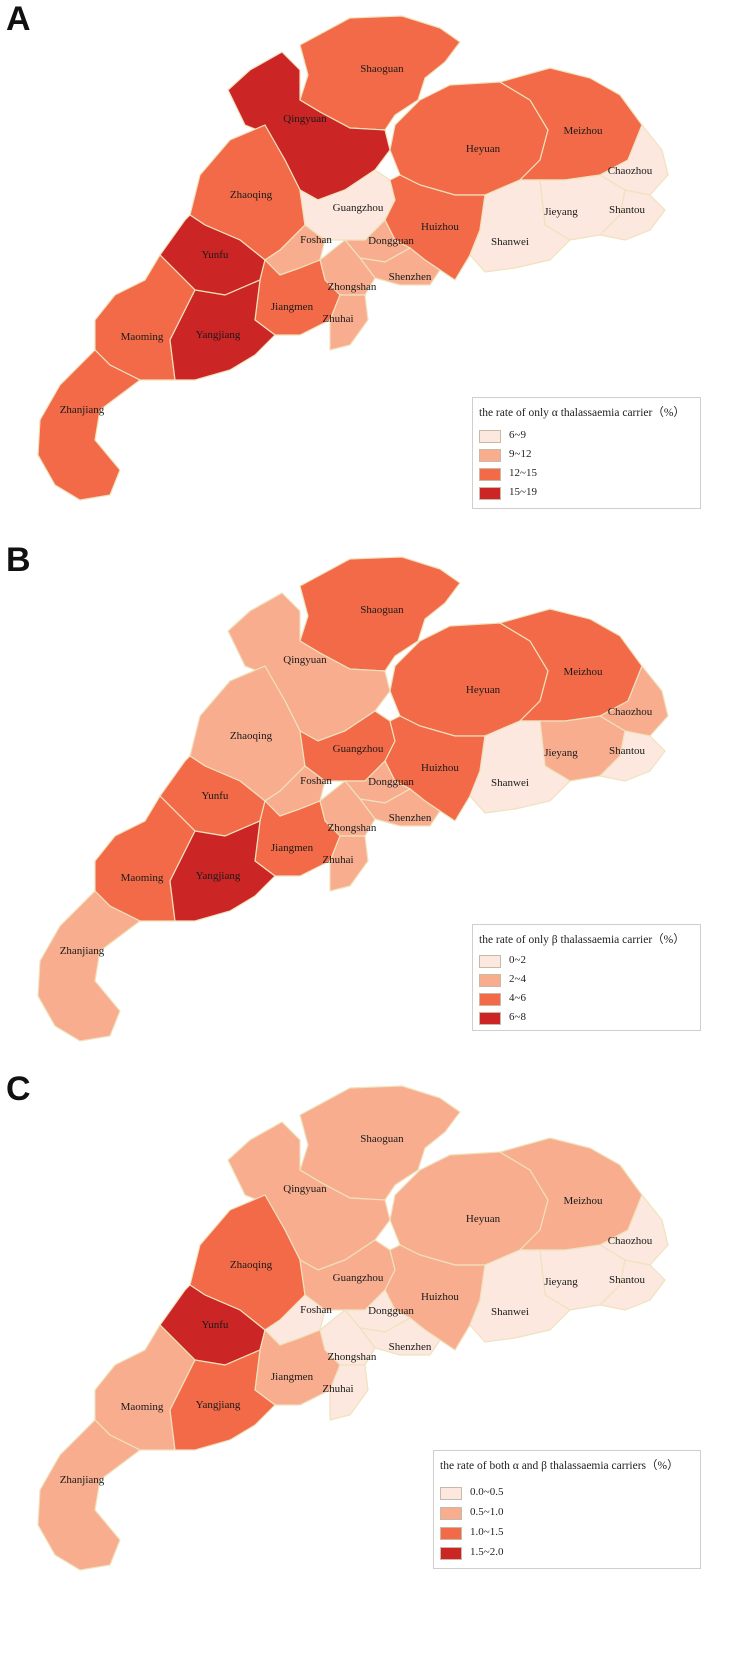  I want to click on panel-label: B, so click(18, 560).